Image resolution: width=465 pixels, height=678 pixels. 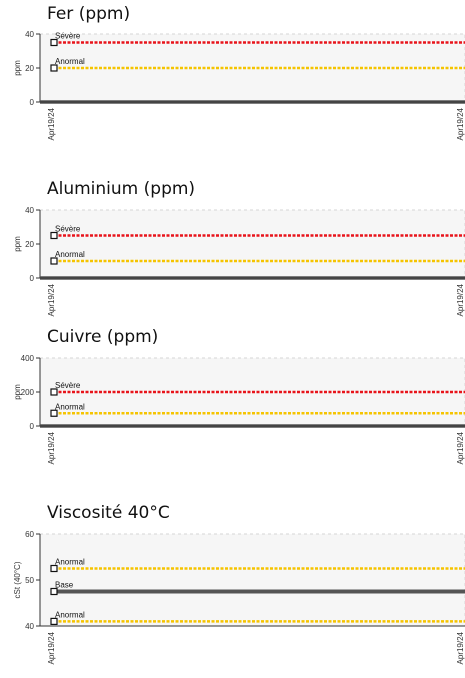 I want to click on chart-title: Aluminium (ppm), so click(x=121, y=189).